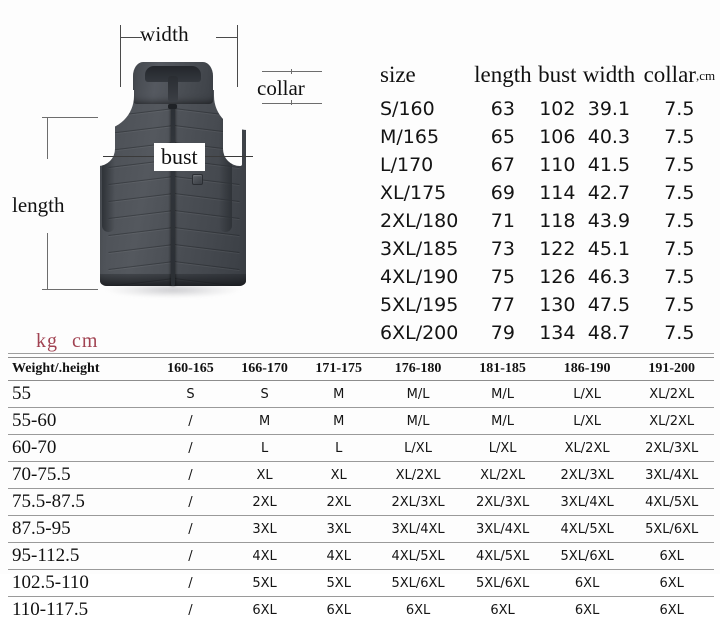  What do you see at coordinates (502, 333) in the screenshot?
I see `size-cell-length: 79` at bounding box center [502, 333].